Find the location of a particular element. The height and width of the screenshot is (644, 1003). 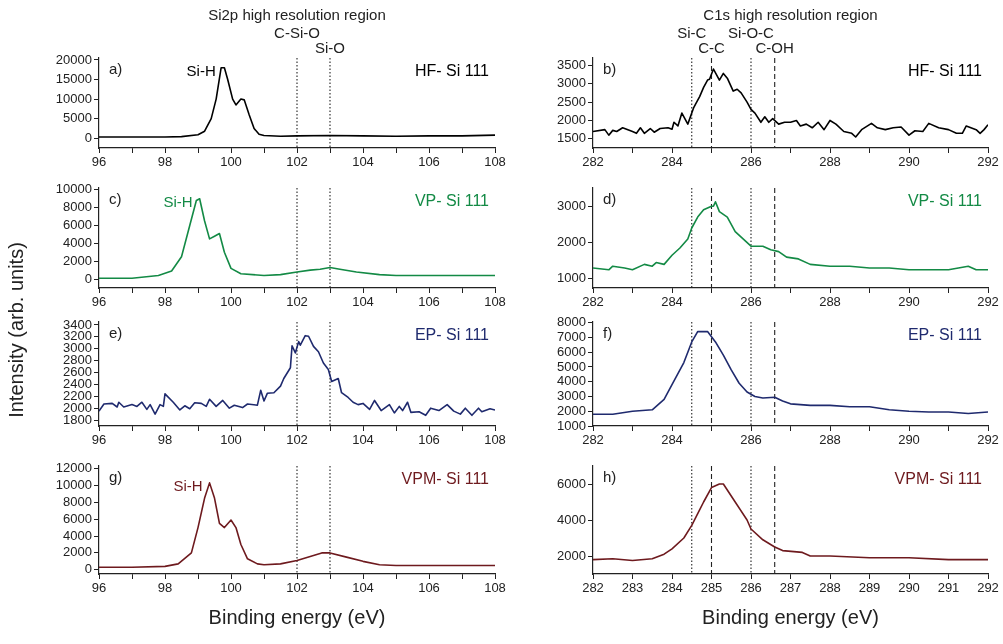

annotation: d) is located at coordinates (610, 199).